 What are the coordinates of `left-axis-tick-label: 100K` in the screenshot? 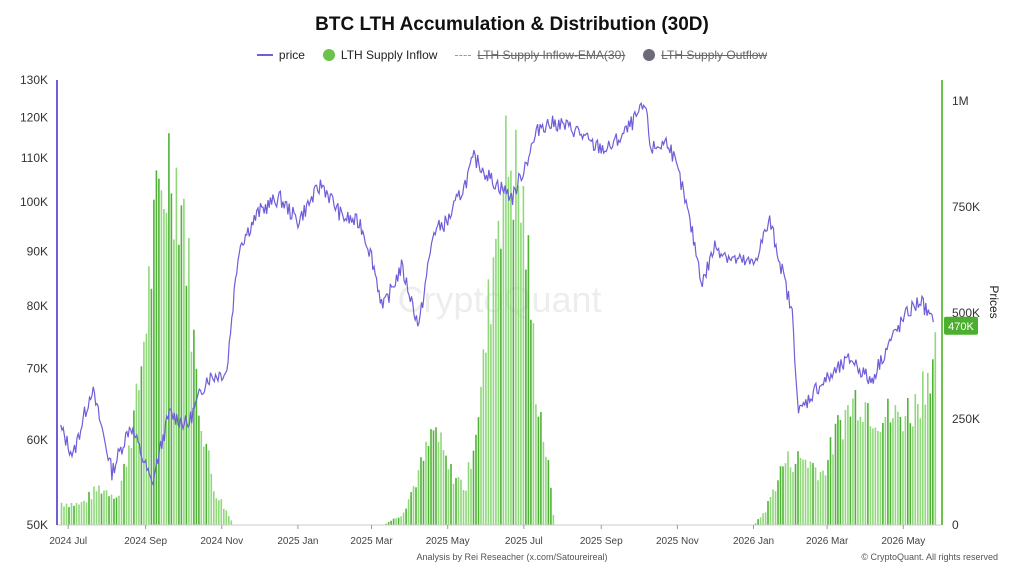 It's located at (34, 202).